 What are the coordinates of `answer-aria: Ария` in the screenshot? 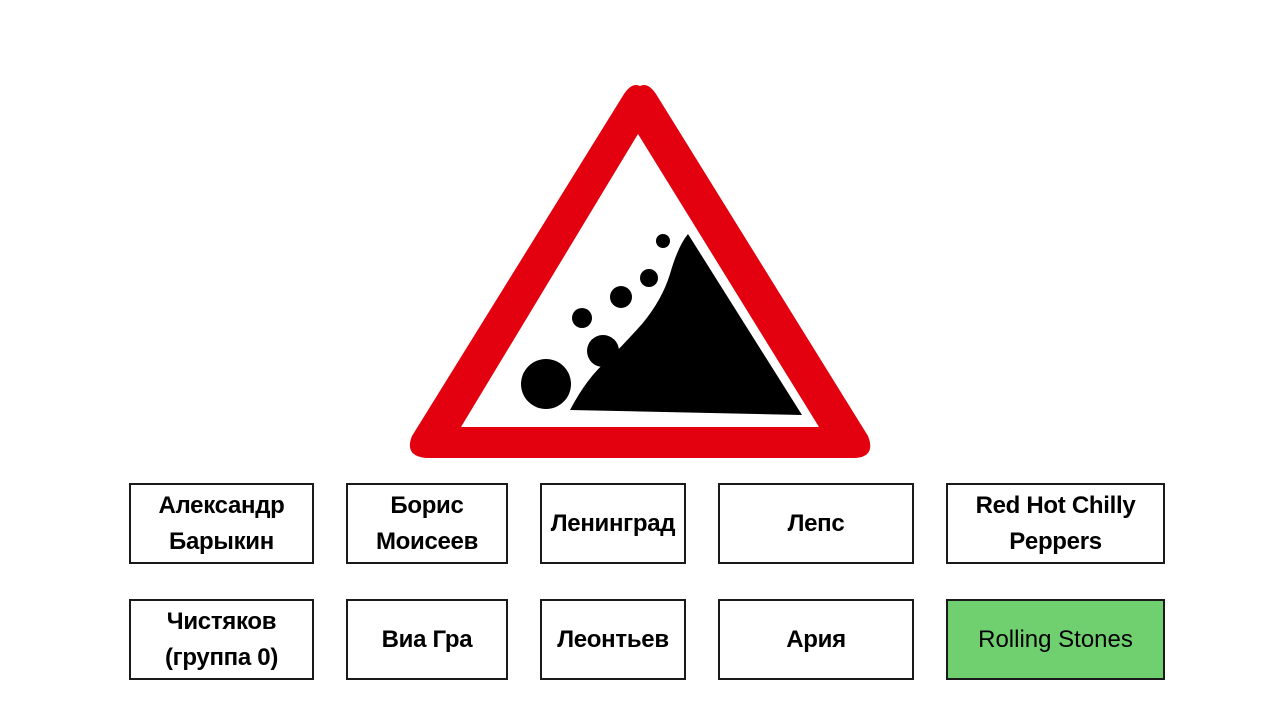 It's located at (816, 639).